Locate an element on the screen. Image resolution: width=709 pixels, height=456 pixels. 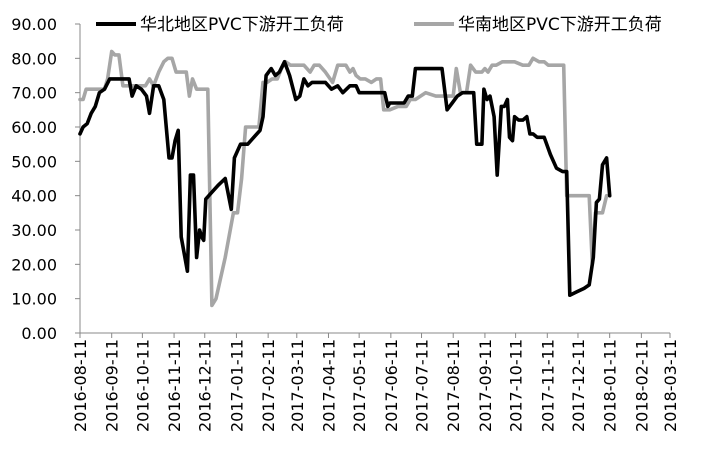
x-tick-label: 2017-09-11 is located at coordinates (485, 385).